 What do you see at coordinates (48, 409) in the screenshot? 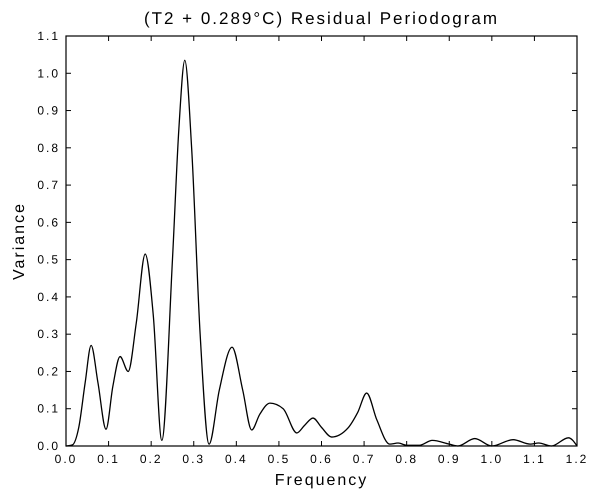
I see `y-tick-label: 0.1` at bounding box center [48, 409].